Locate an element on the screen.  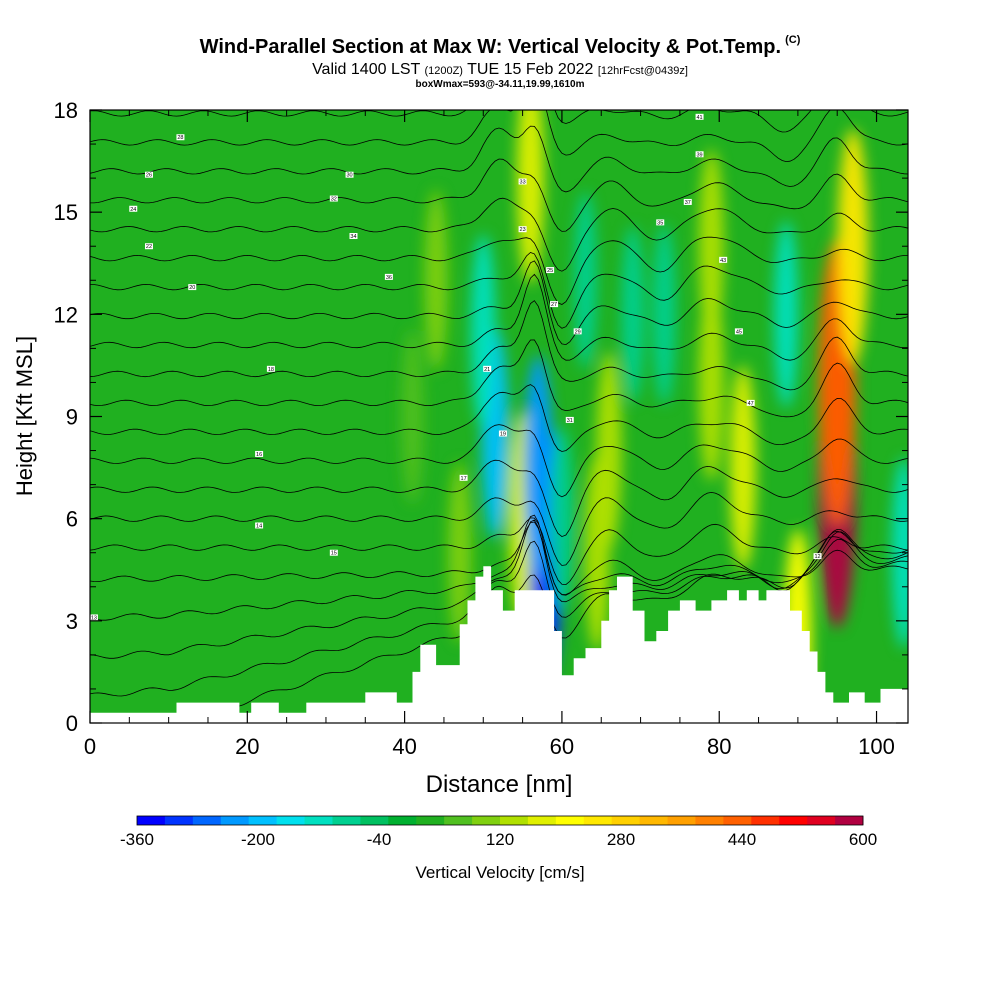
contour-label-text: 47 is located at coordinates (751, 404).